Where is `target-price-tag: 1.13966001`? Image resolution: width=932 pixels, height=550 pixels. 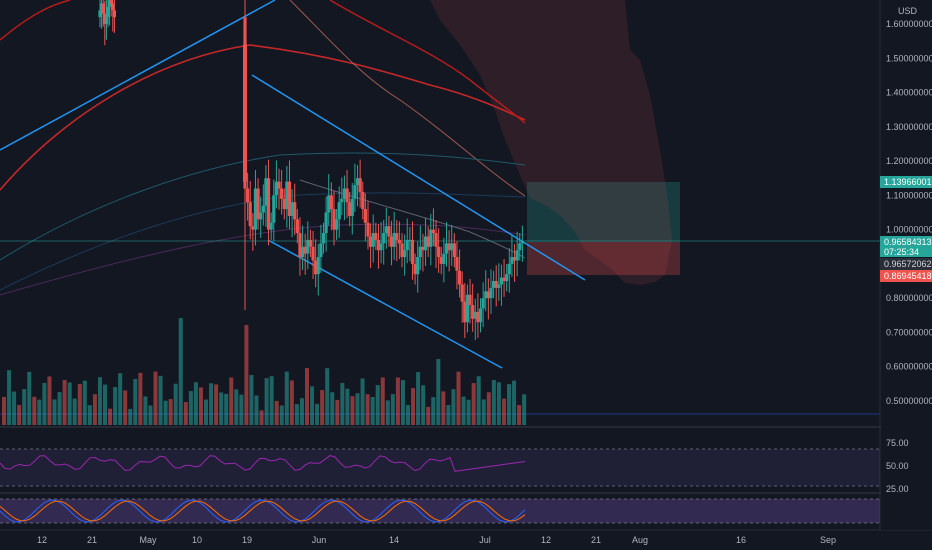 target-price-tag: 1.13966001 is located at coordinates (906, 182).